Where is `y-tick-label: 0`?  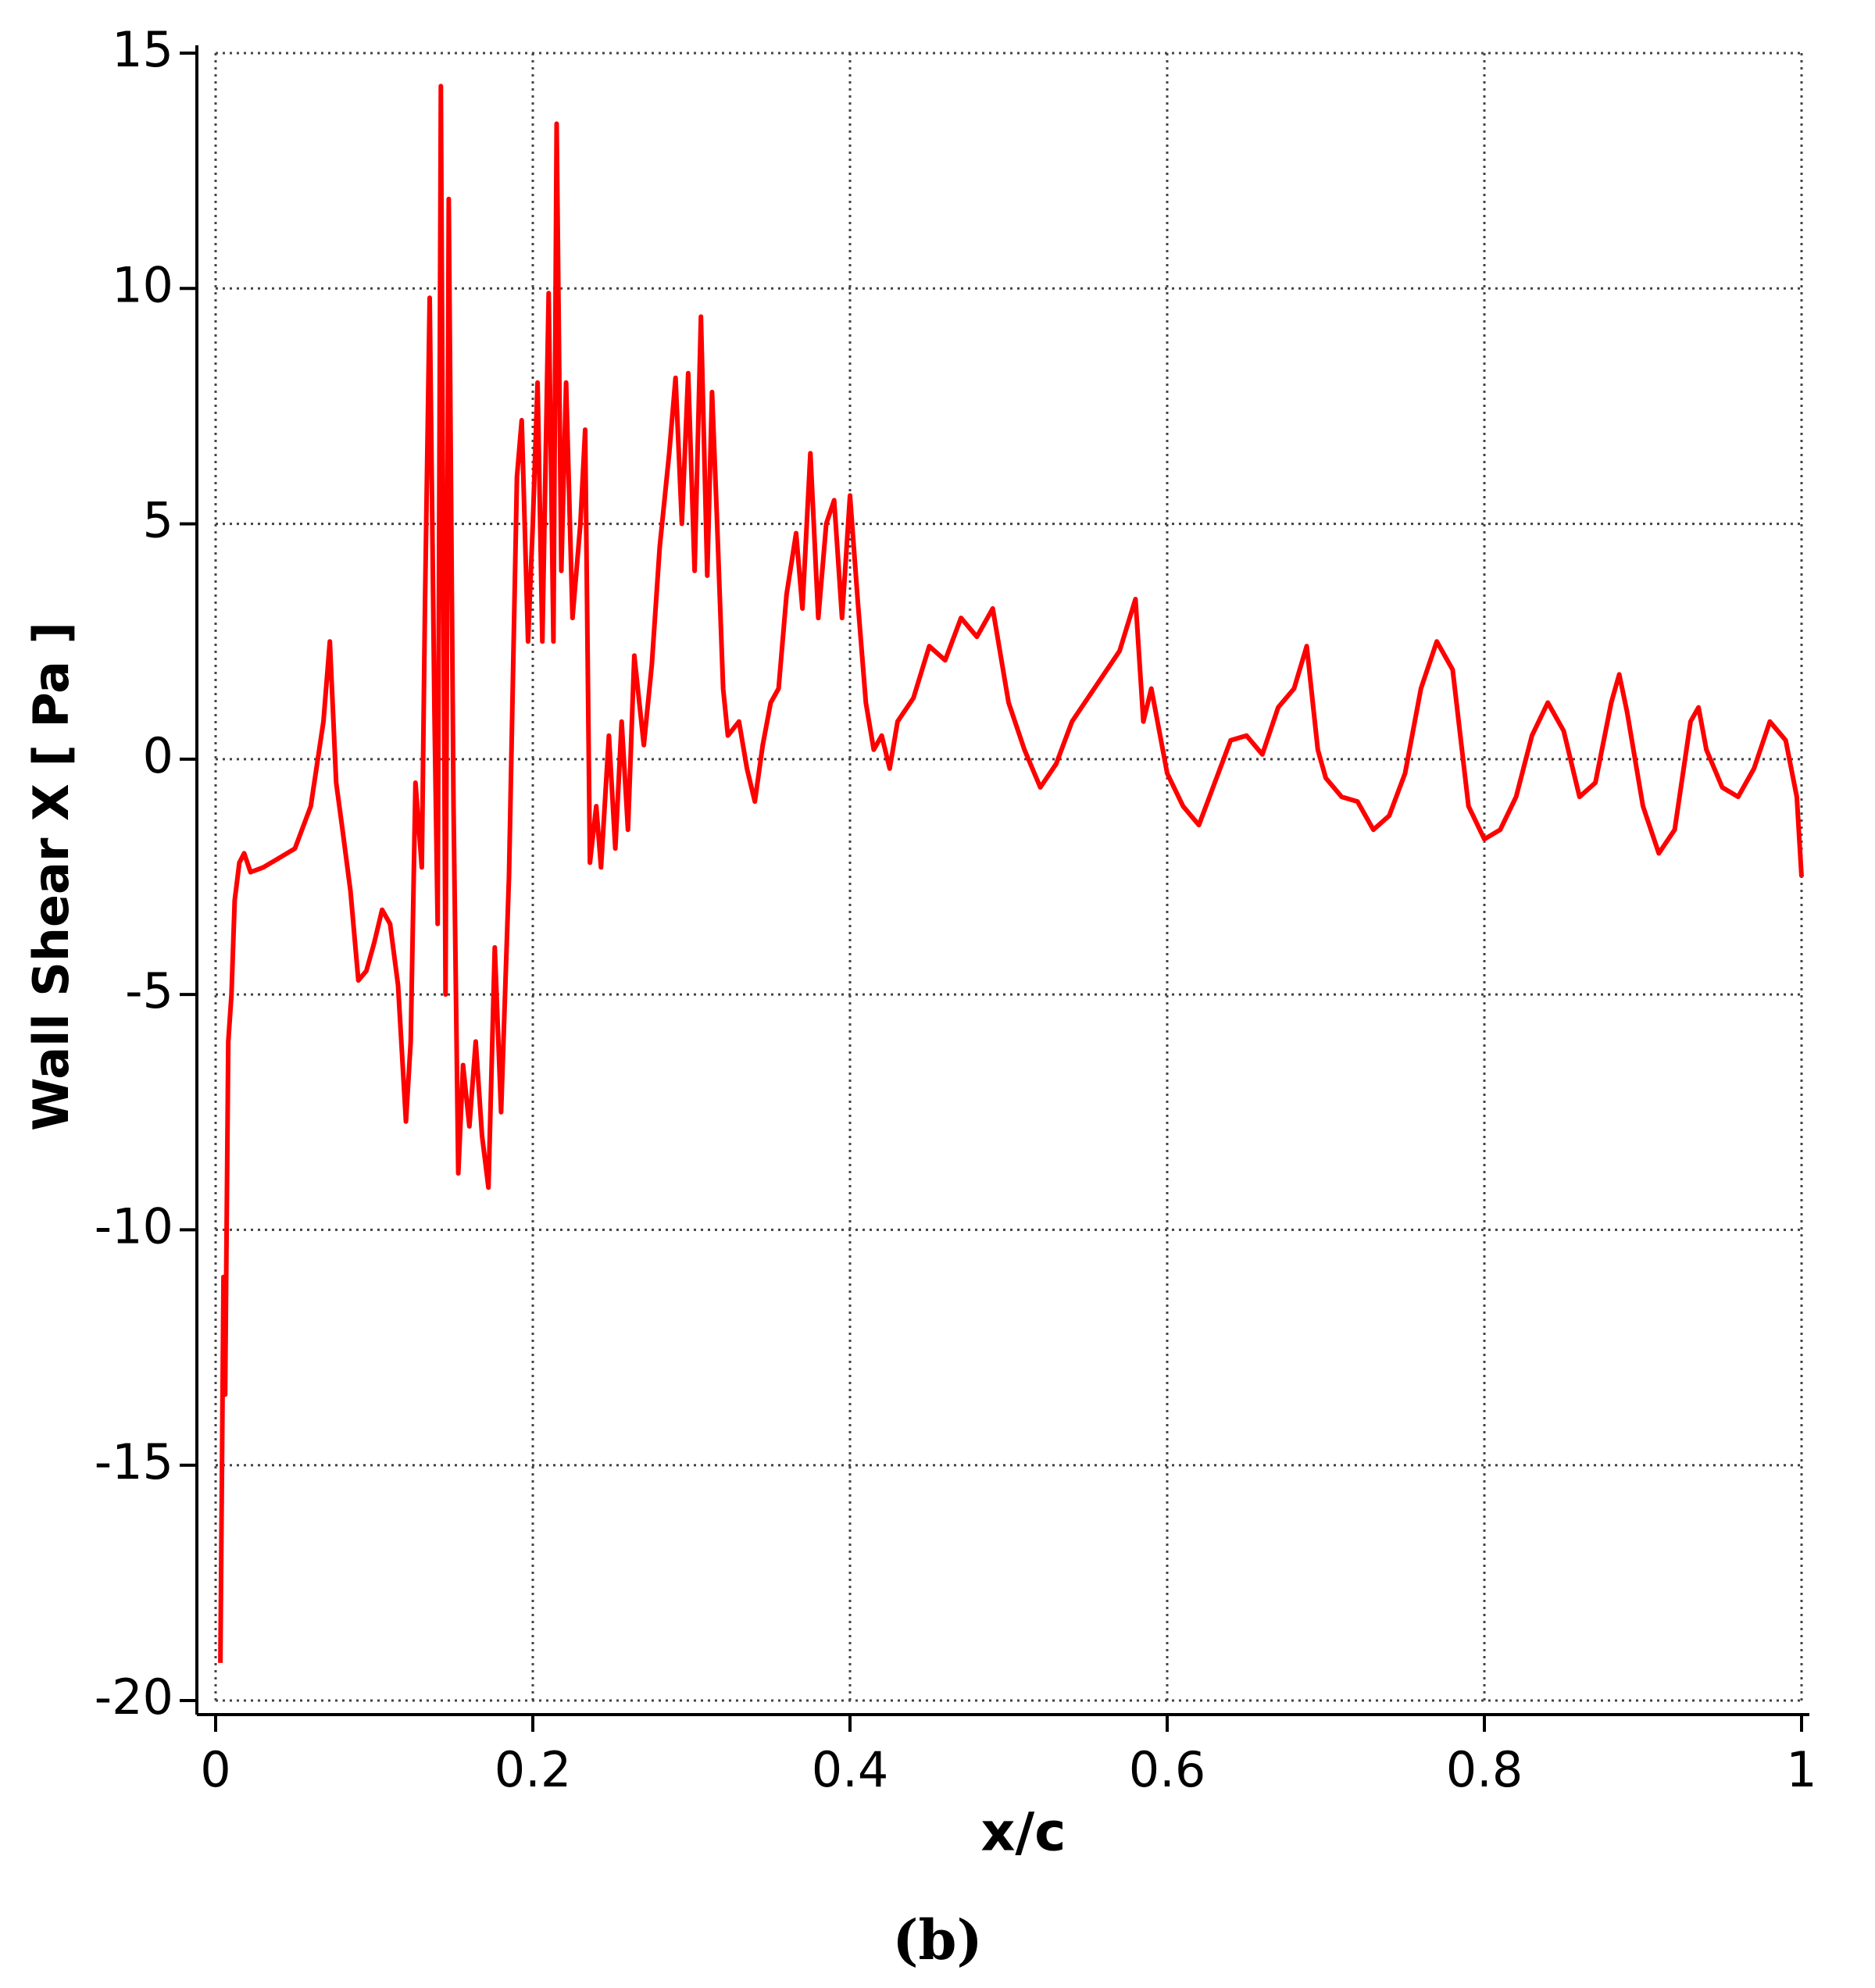 y-tick-label: 0 is located at coordinates (158, 756).